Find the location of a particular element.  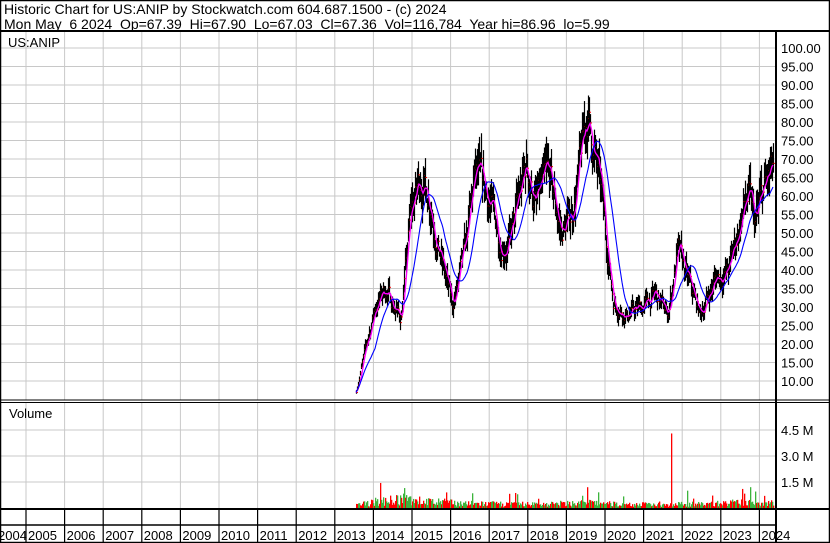

price-tick-label: 15.00 is located at coordinates (797, 363).